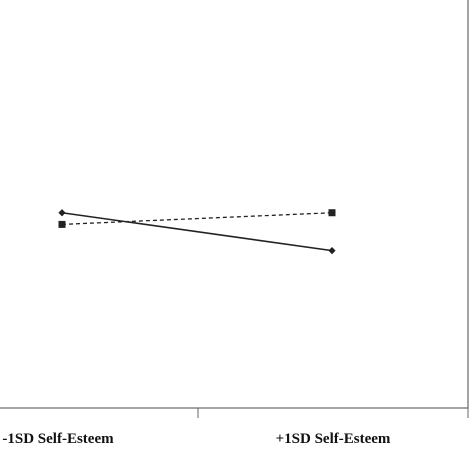  Describe the element at coordinates (197, 219) in the screenshot. I see `series-1-line` at that location.